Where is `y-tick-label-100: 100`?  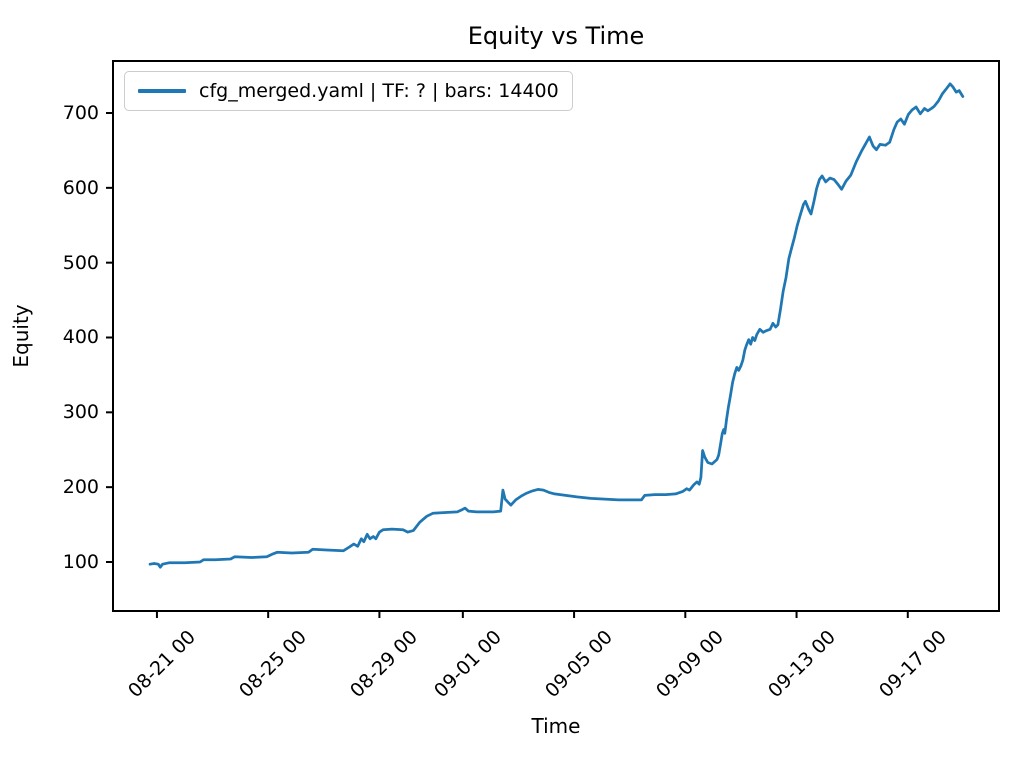
y-tick-label-100: 100 is located at coordinates (80, 561).